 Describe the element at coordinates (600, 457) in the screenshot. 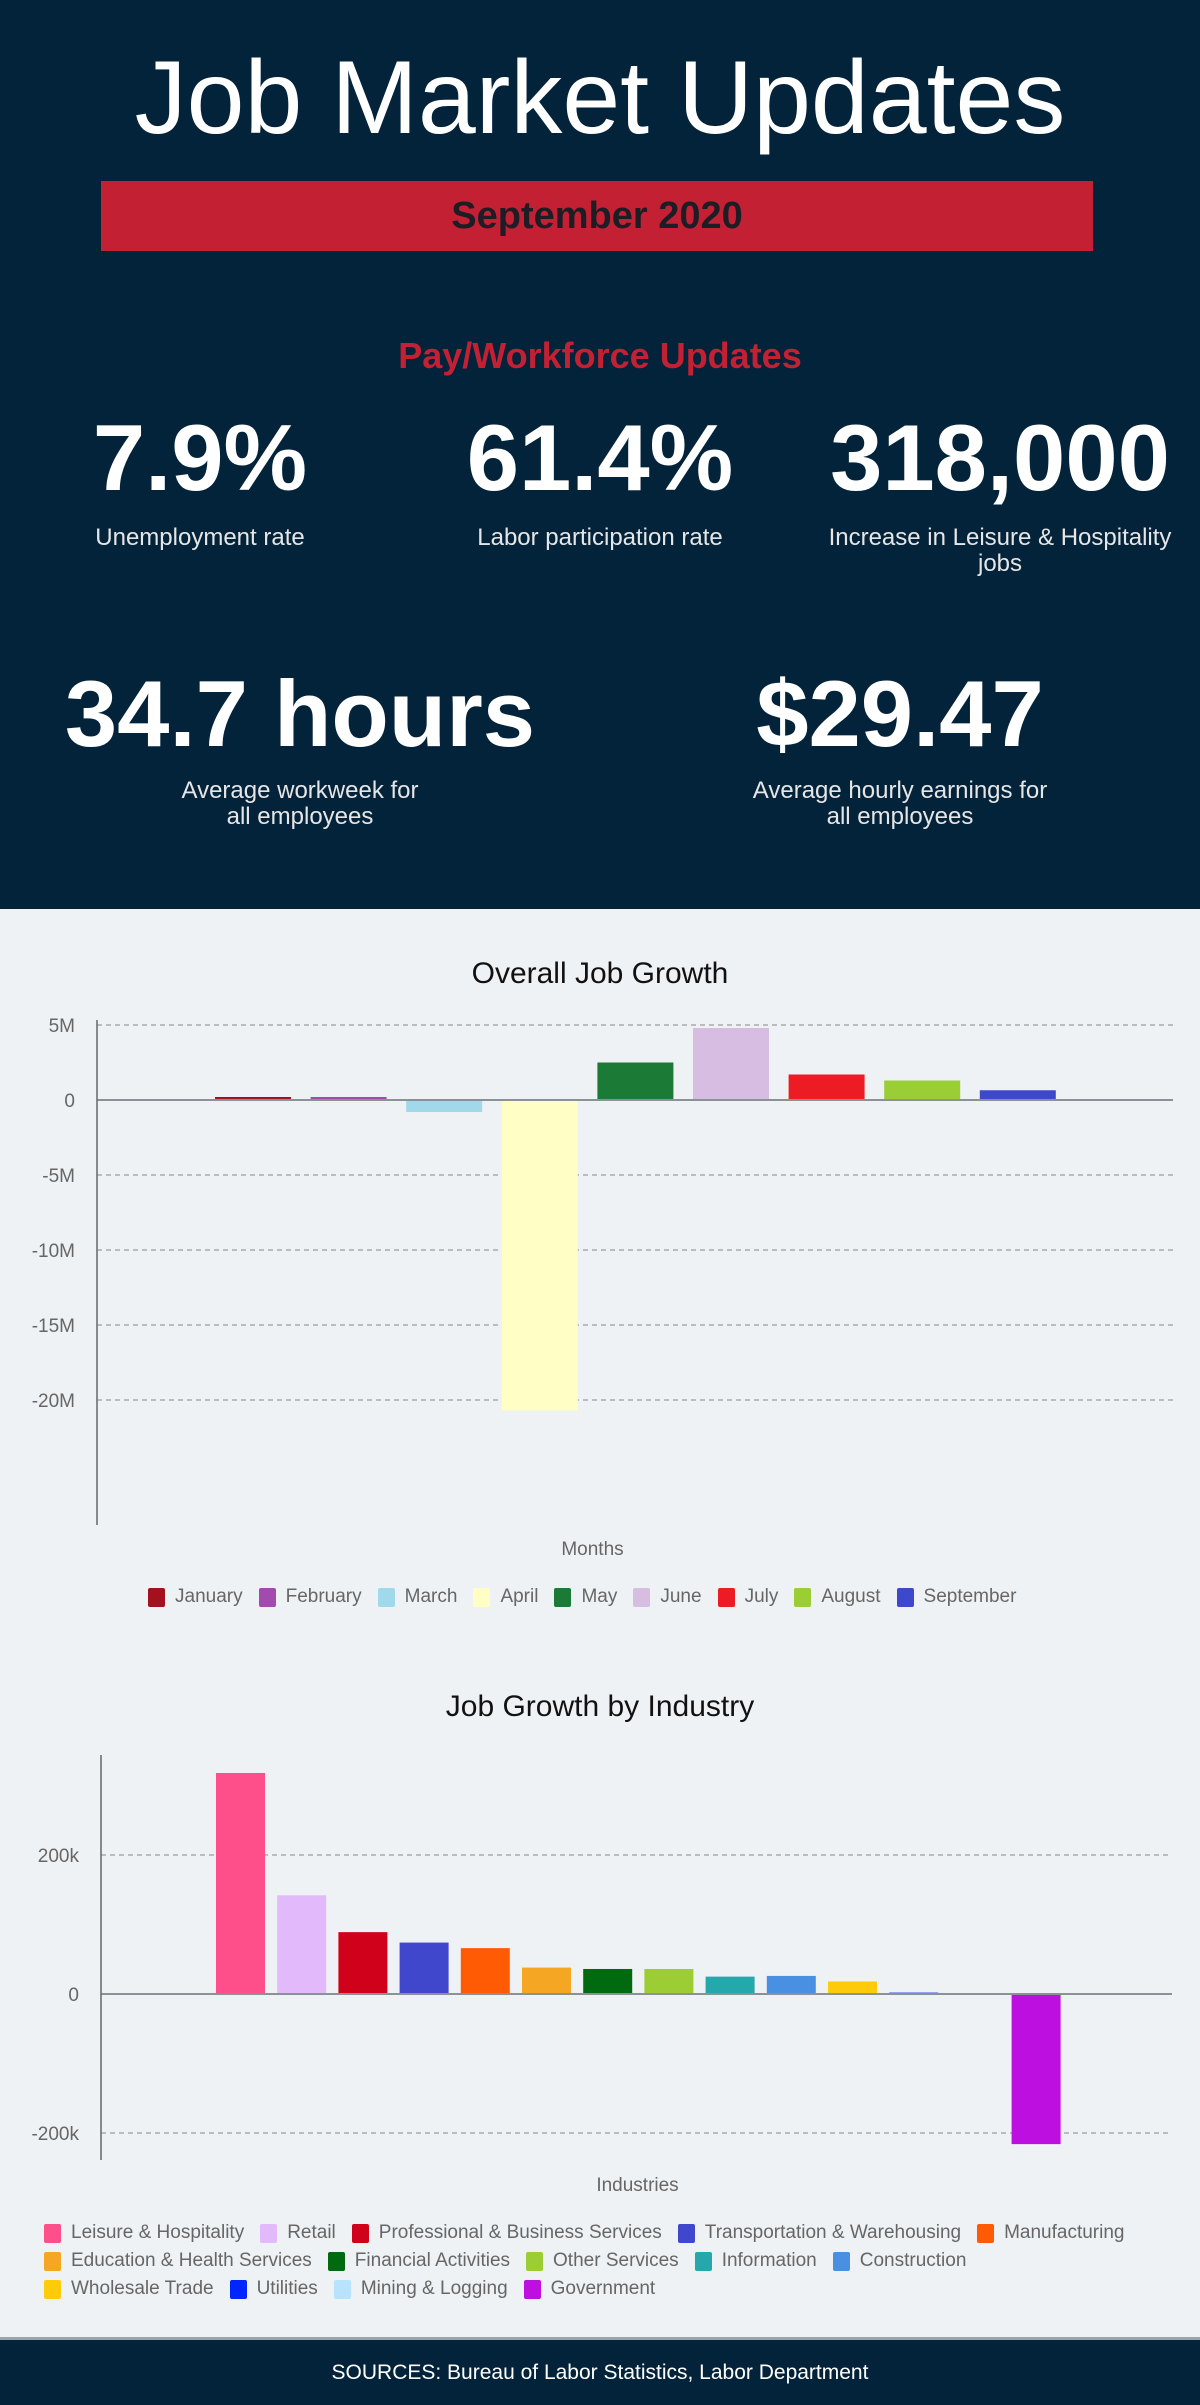

I see `stat-value: 61.4%` at that location.